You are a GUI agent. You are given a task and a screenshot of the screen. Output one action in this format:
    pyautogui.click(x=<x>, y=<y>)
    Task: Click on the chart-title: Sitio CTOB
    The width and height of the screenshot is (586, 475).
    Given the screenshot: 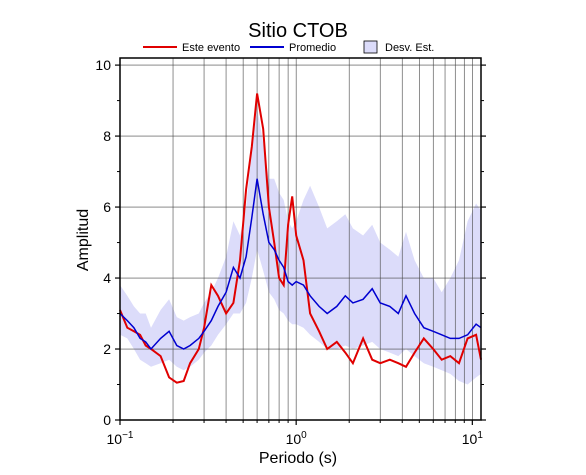 What is the action you would take?
    pyautogui.click(x=298, y=31)
    